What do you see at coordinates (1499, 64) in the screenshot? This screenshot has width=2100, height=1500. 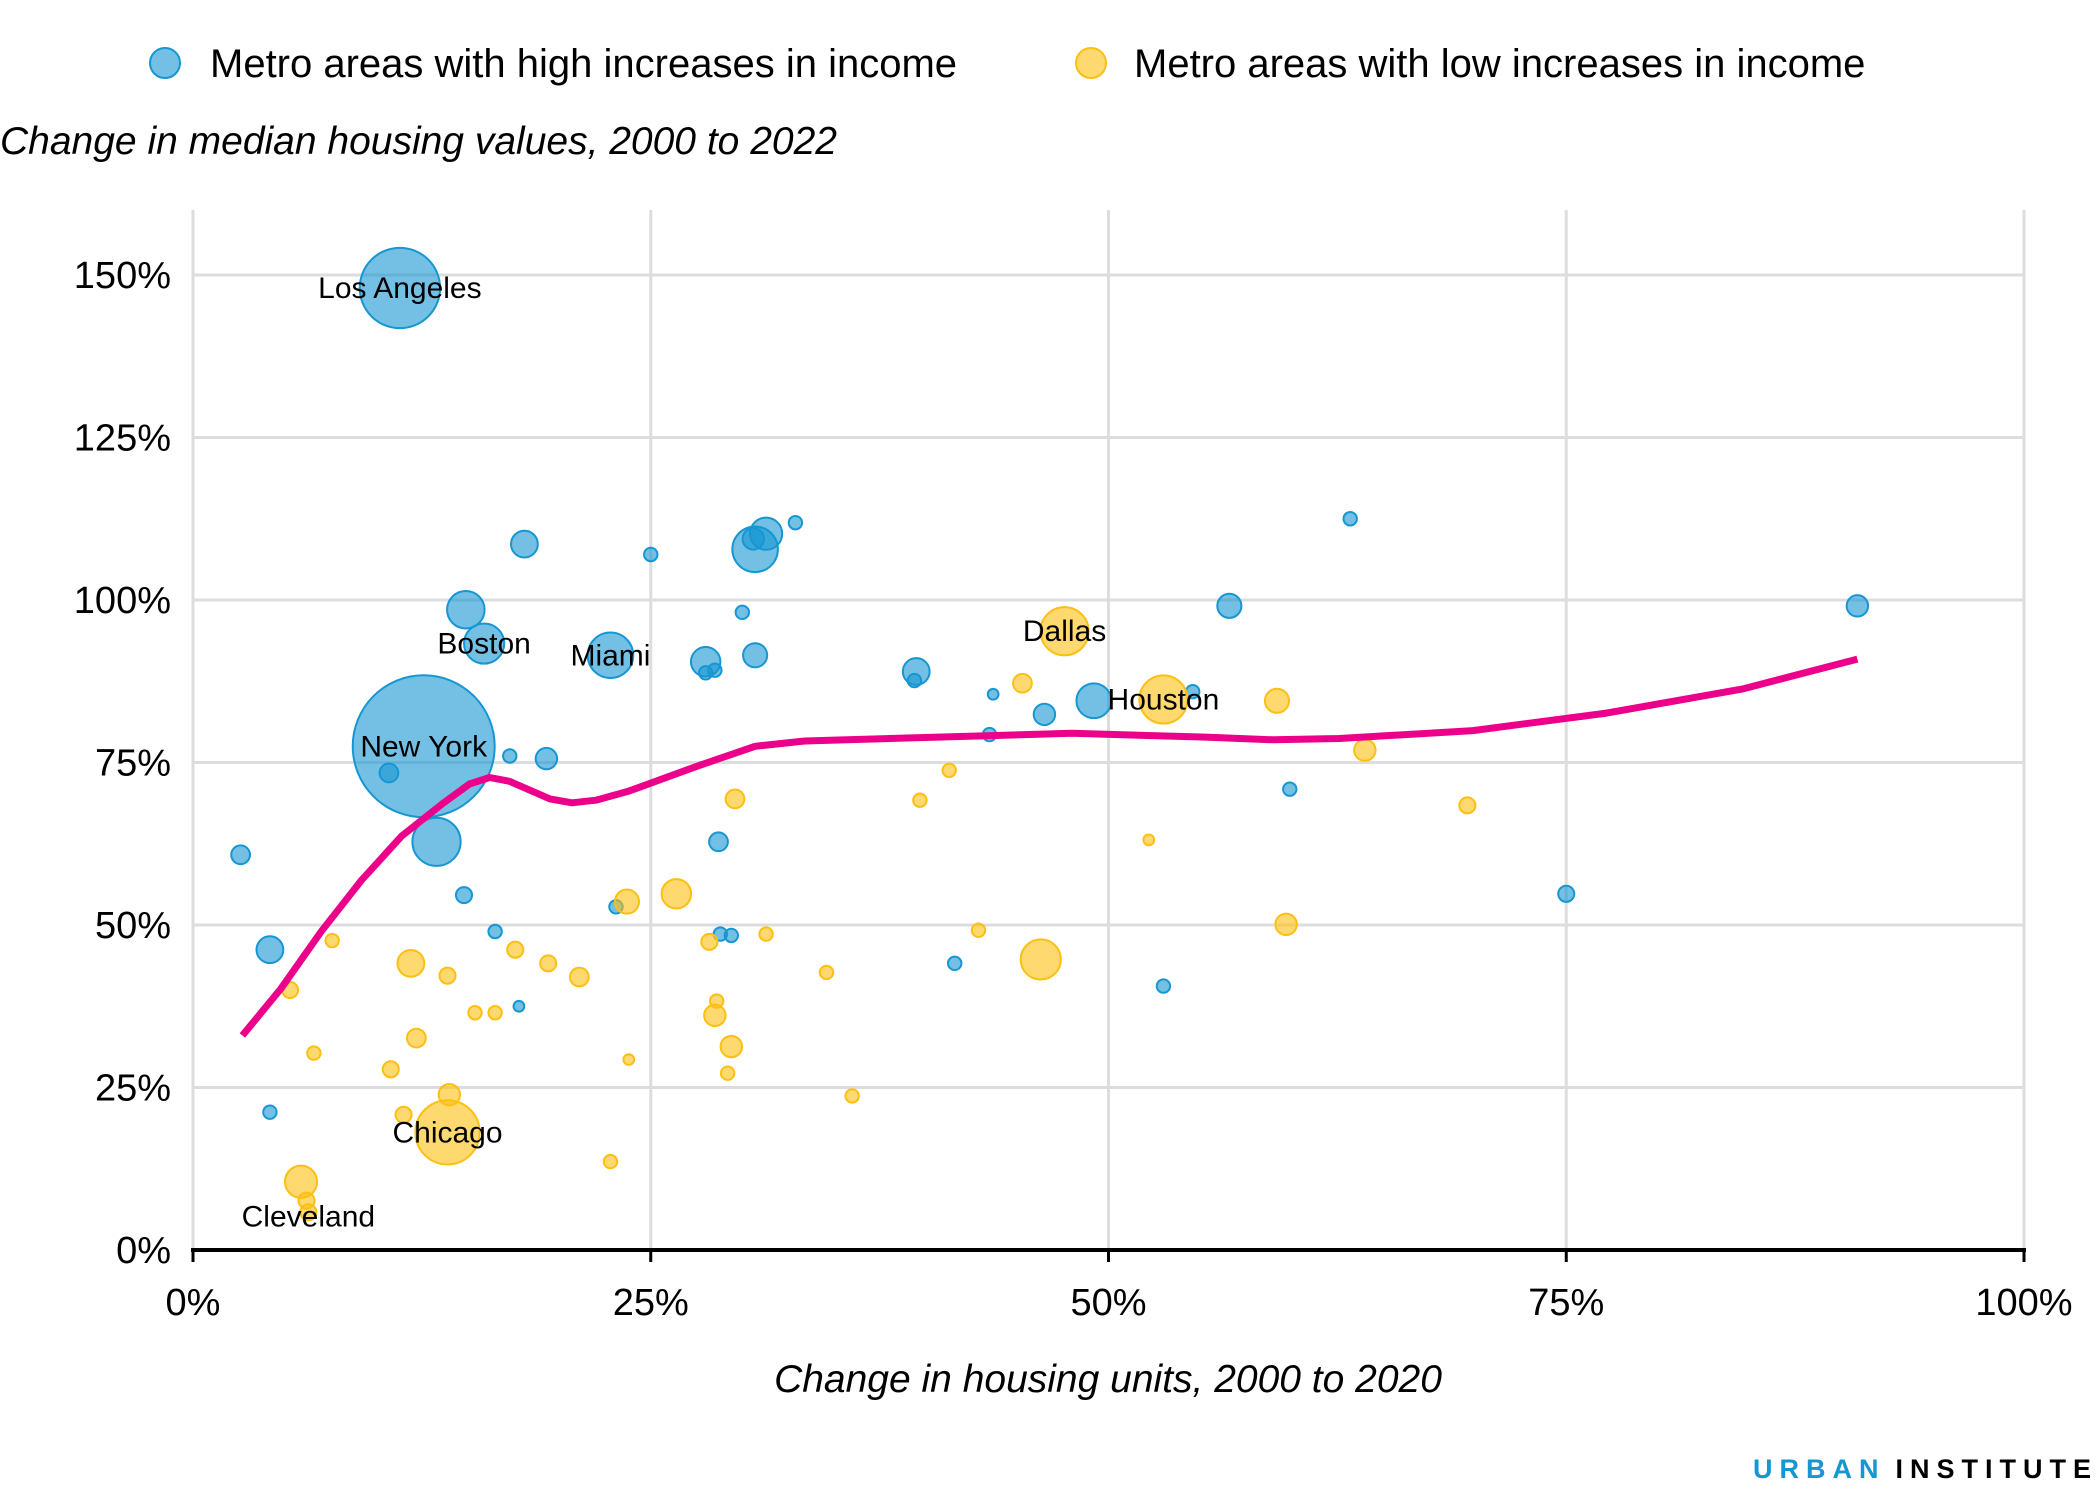 I see `legend-label-low: Metro areas with low increases in income` at bounding box center [1499, 64].